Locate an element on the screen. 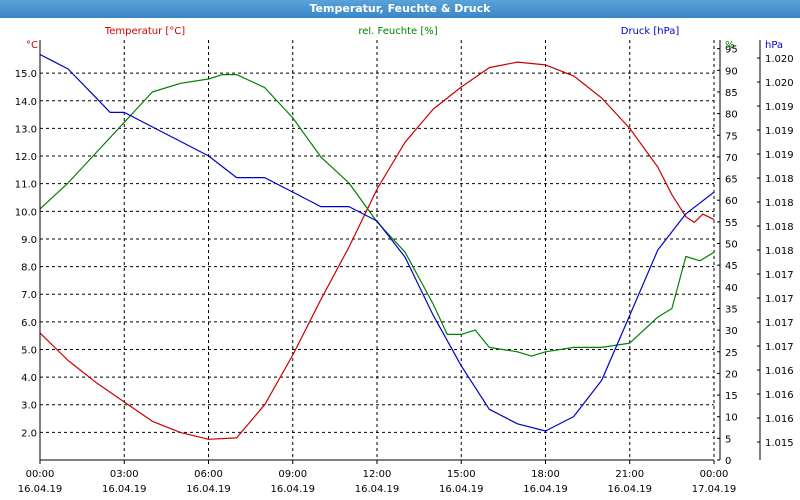  x-tick-time-label: 15:00 is located at coordinates (461, 474).